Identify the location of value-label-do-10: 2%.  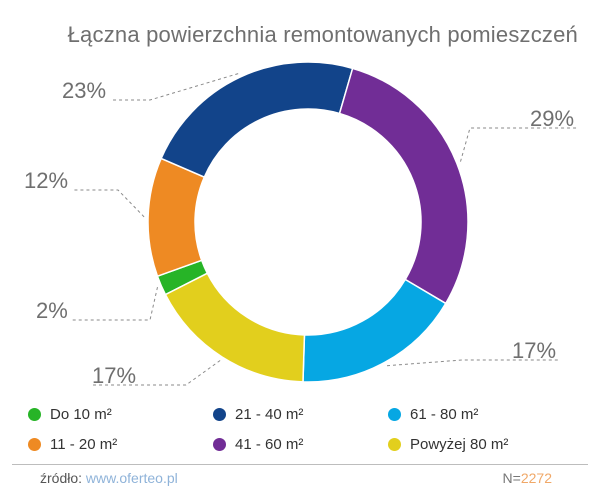
(52, 310).